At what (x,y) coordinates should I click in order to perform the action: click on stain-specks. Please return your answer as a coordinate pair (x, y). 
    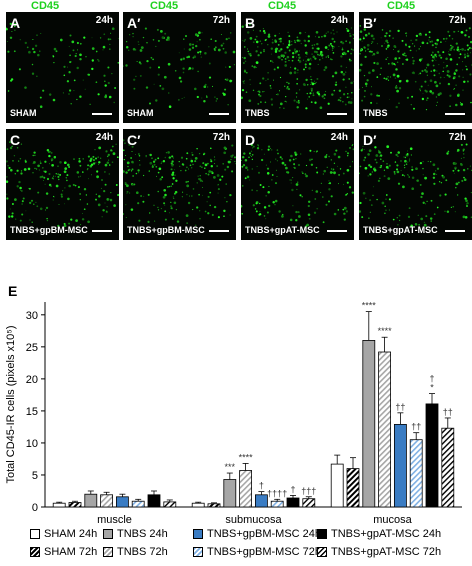
    Looking at the image, I should click on (179, 182).